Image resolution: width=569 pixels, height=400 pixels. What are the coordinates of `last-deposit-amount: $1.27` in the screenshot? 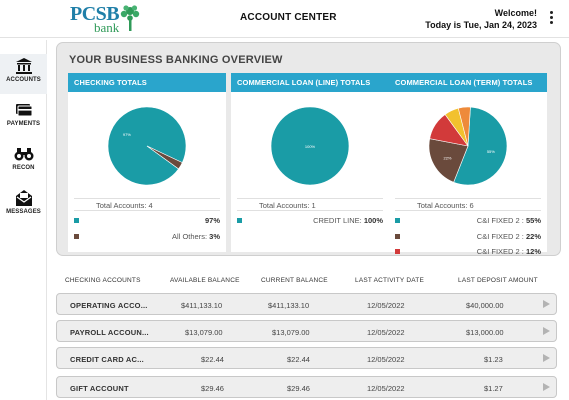 It's located at (493, 388).